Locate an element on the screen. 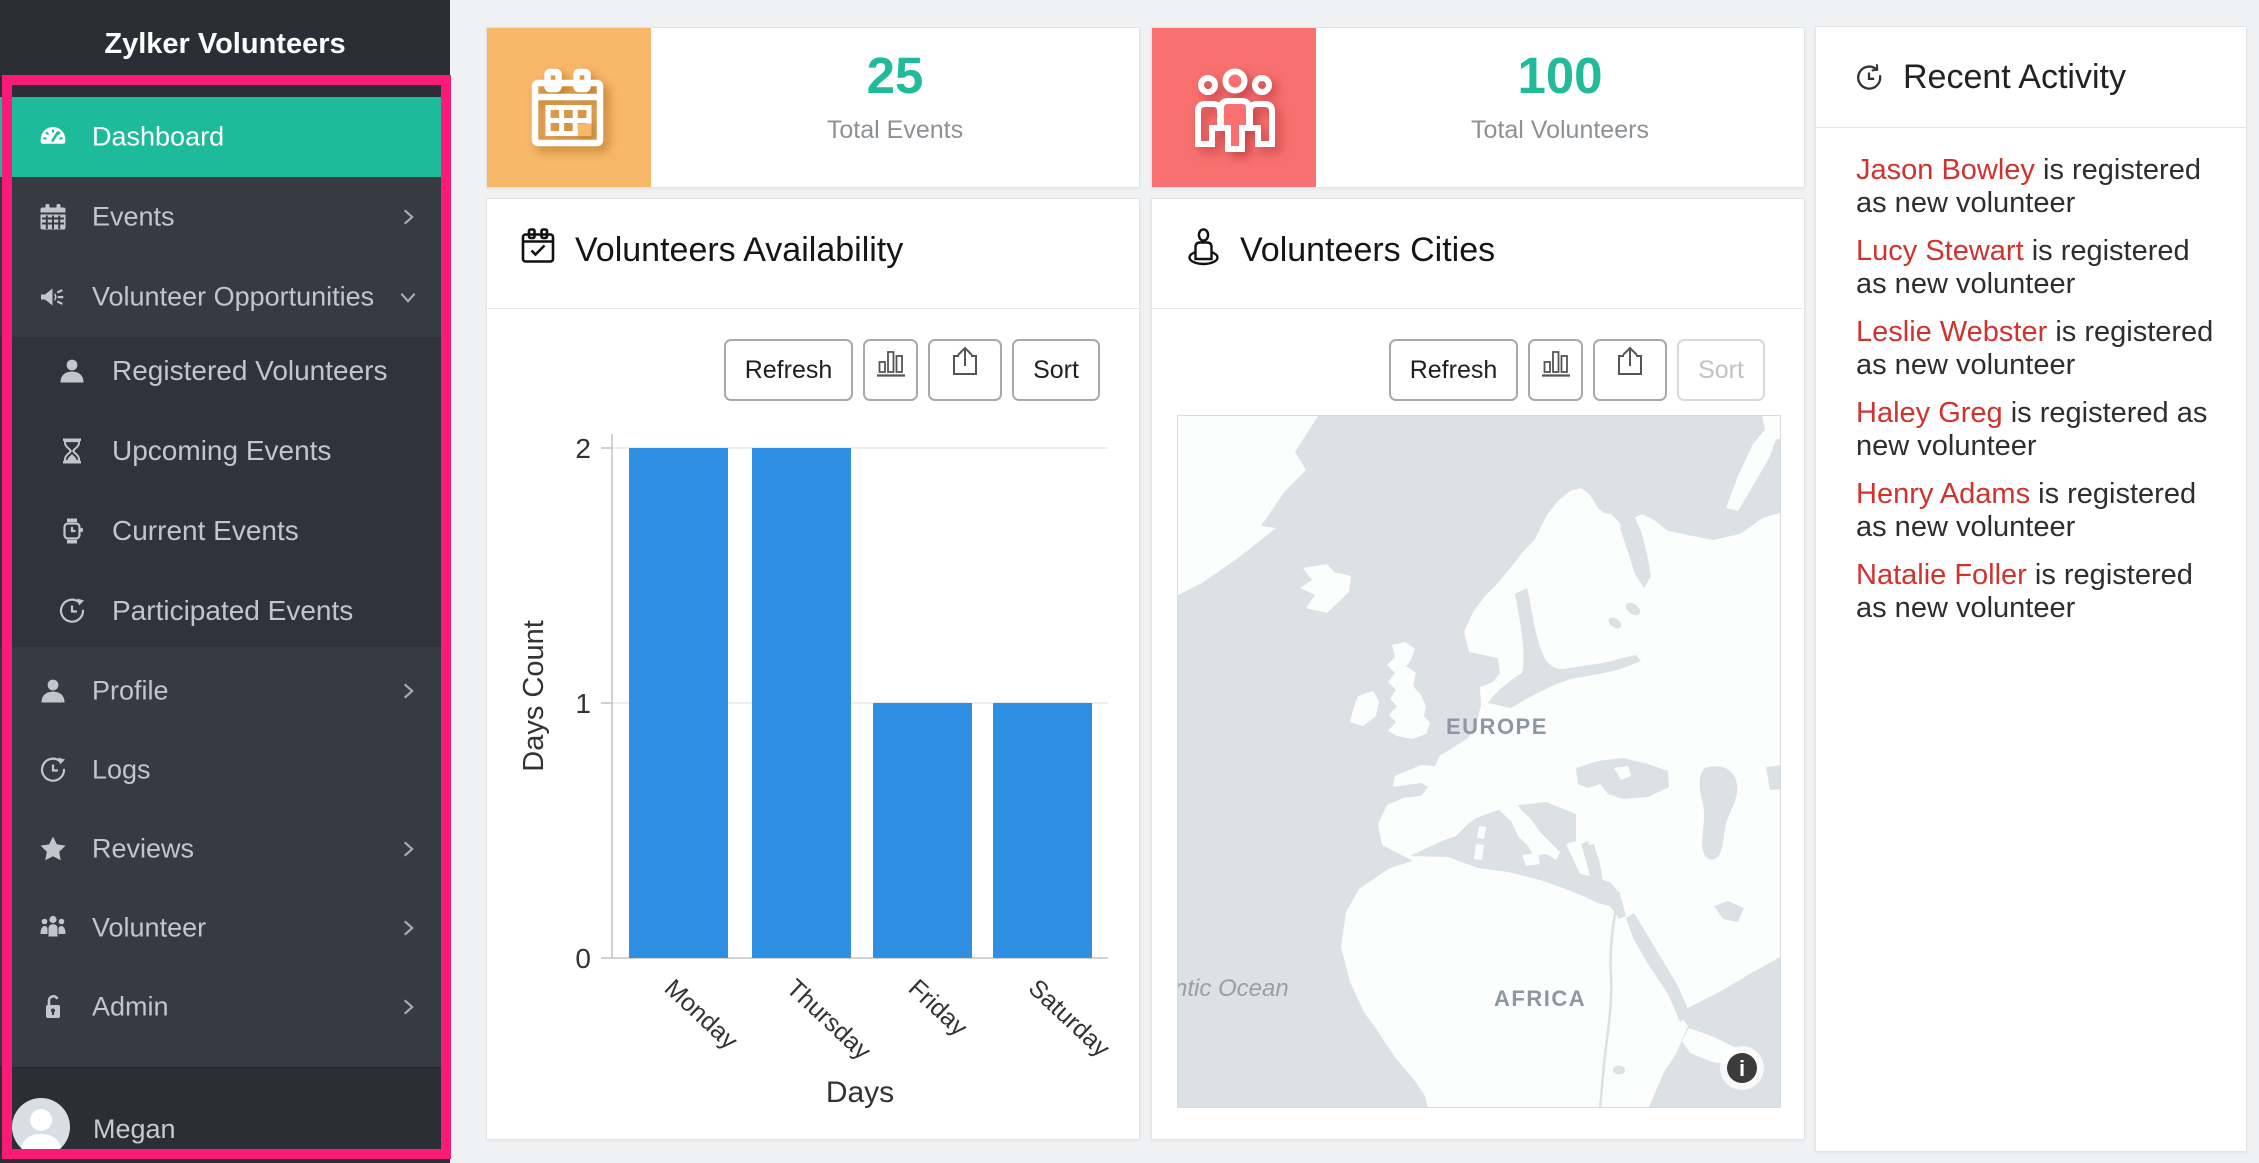 Image resolution: width=2259 pixels, height=1163 pixels. svg-text: Thursday is located at coordinates (829, 1020).